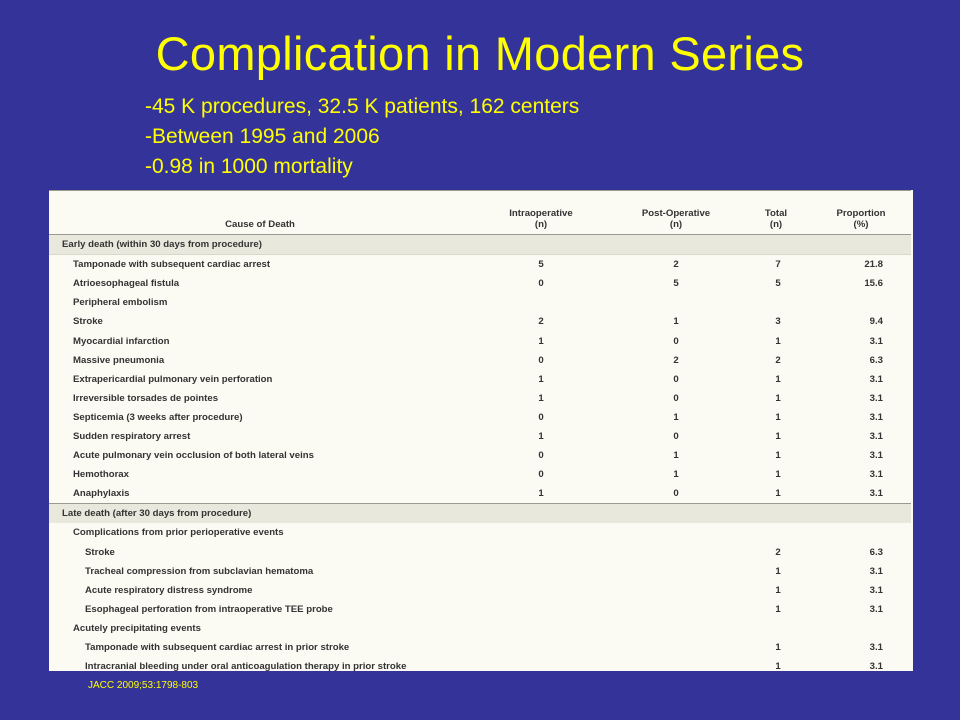 This screenshot has height=720, width=960. Describe the element at coordinates (873, 265) in the screenshot. I see `proportion-cell: 21.8` at that location.